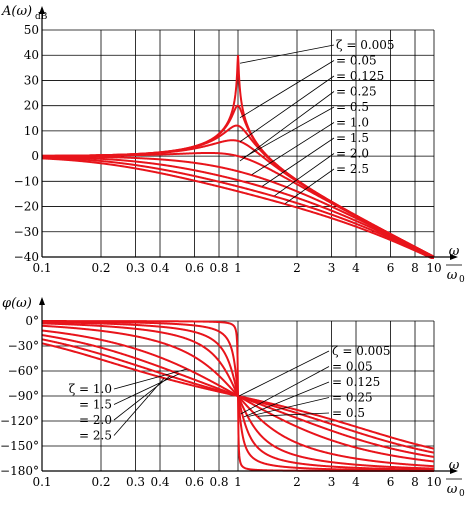 The image size is (474, 510). I want to click on y-tick-label: 50, so click(31, 30).